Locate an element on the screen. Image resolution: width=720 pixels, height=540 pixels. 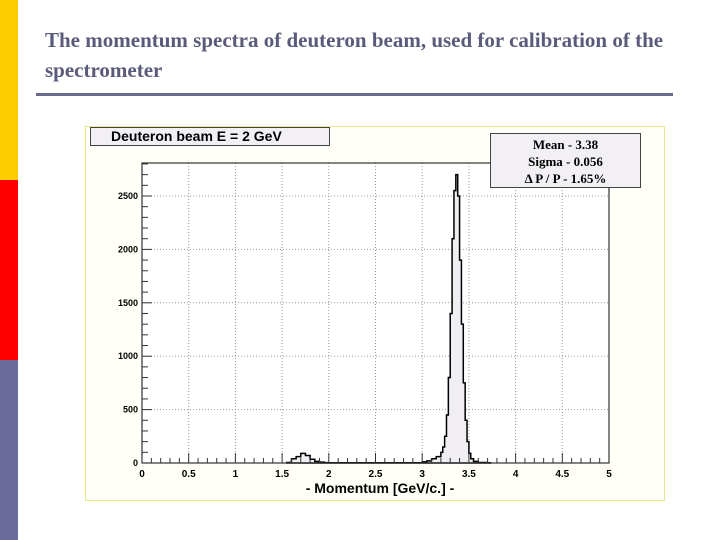
svg-text: 2.5 is located at coordinates (376, 474).